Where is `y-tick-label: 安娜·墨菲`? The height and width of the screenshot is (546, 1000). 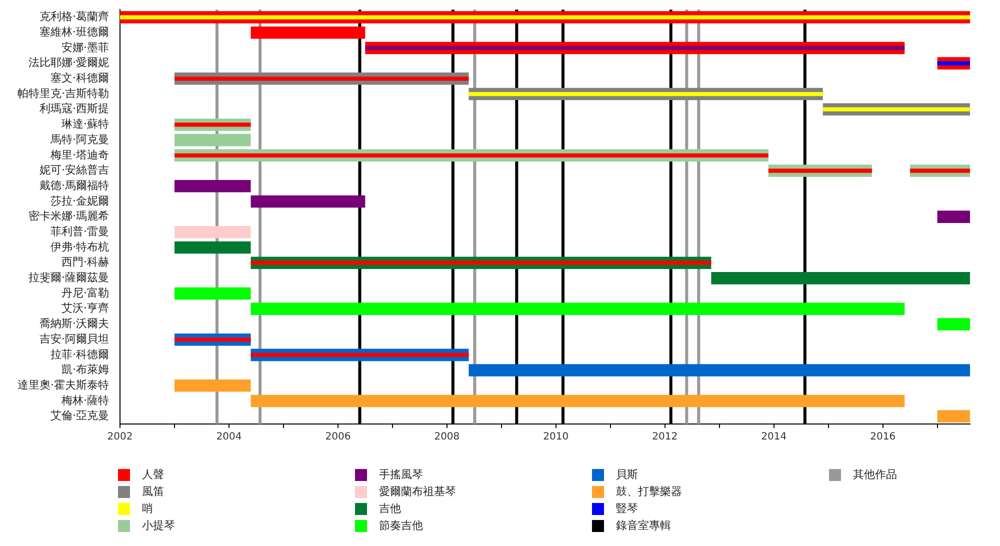 y-tick-label: 安娜·墨菲 is located at coordinates (85, 47).